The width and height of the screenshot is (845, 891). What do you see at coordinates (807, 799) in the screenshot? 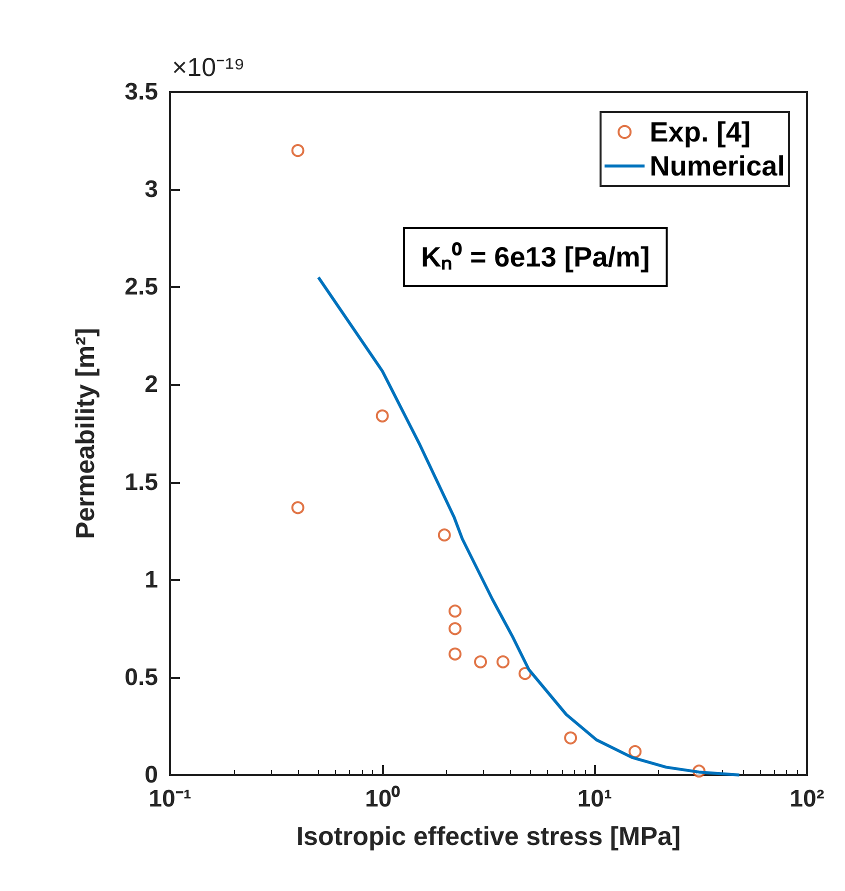
I see `x-tick-label: 10²` at bounding box center [807, 799].